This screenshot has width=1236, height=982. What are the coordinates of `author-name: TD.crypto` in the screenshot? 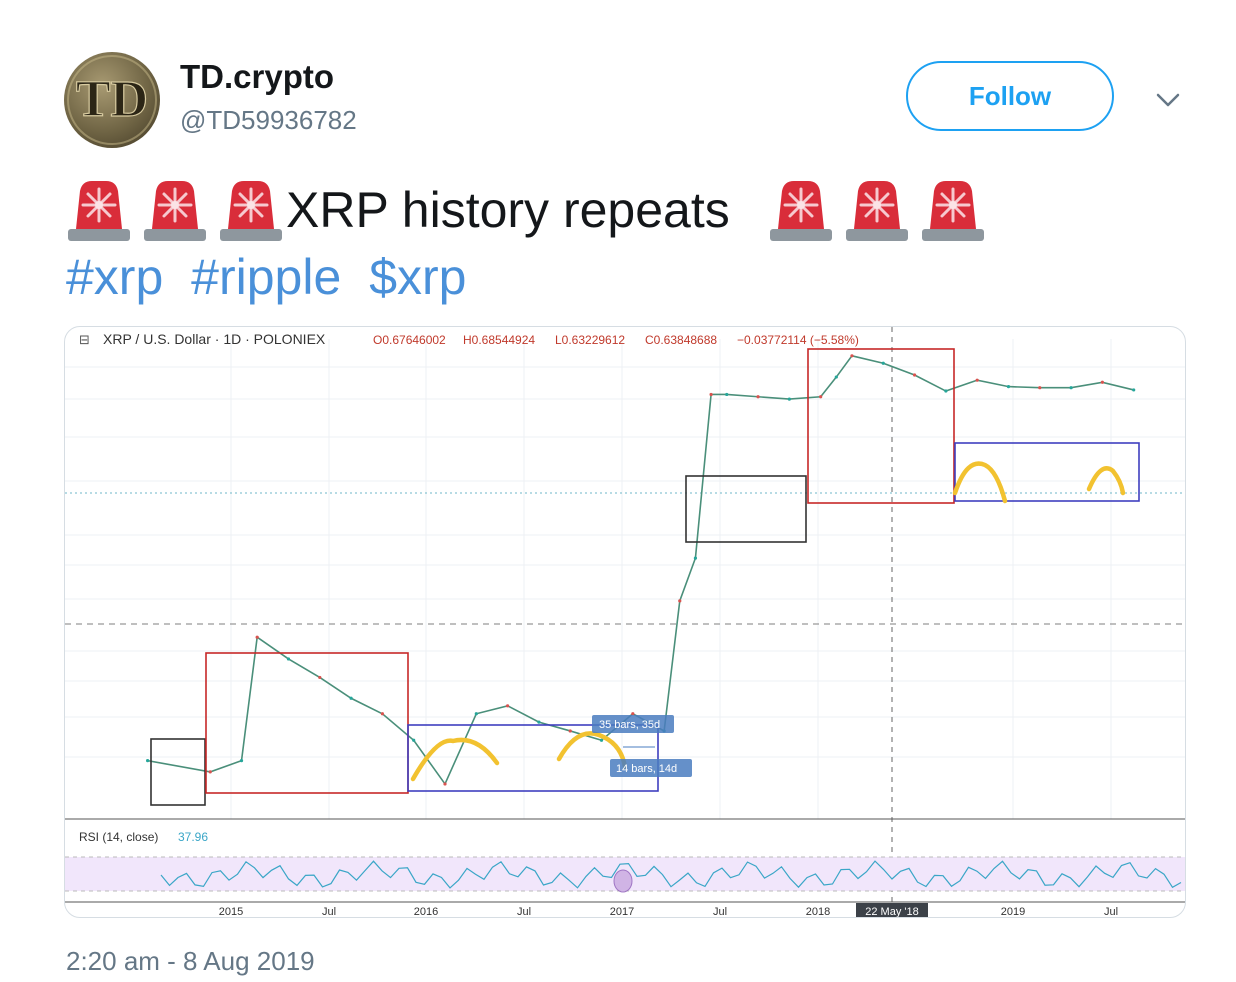 It's located at (257, 76).